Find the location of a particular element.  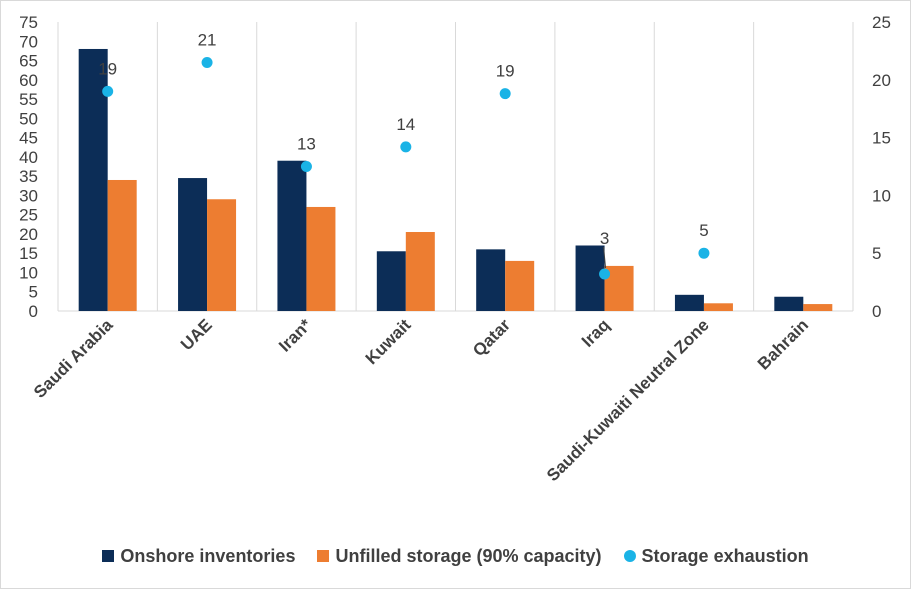

left-axis-tick-label: 40 is located at coordinates (28, 157).